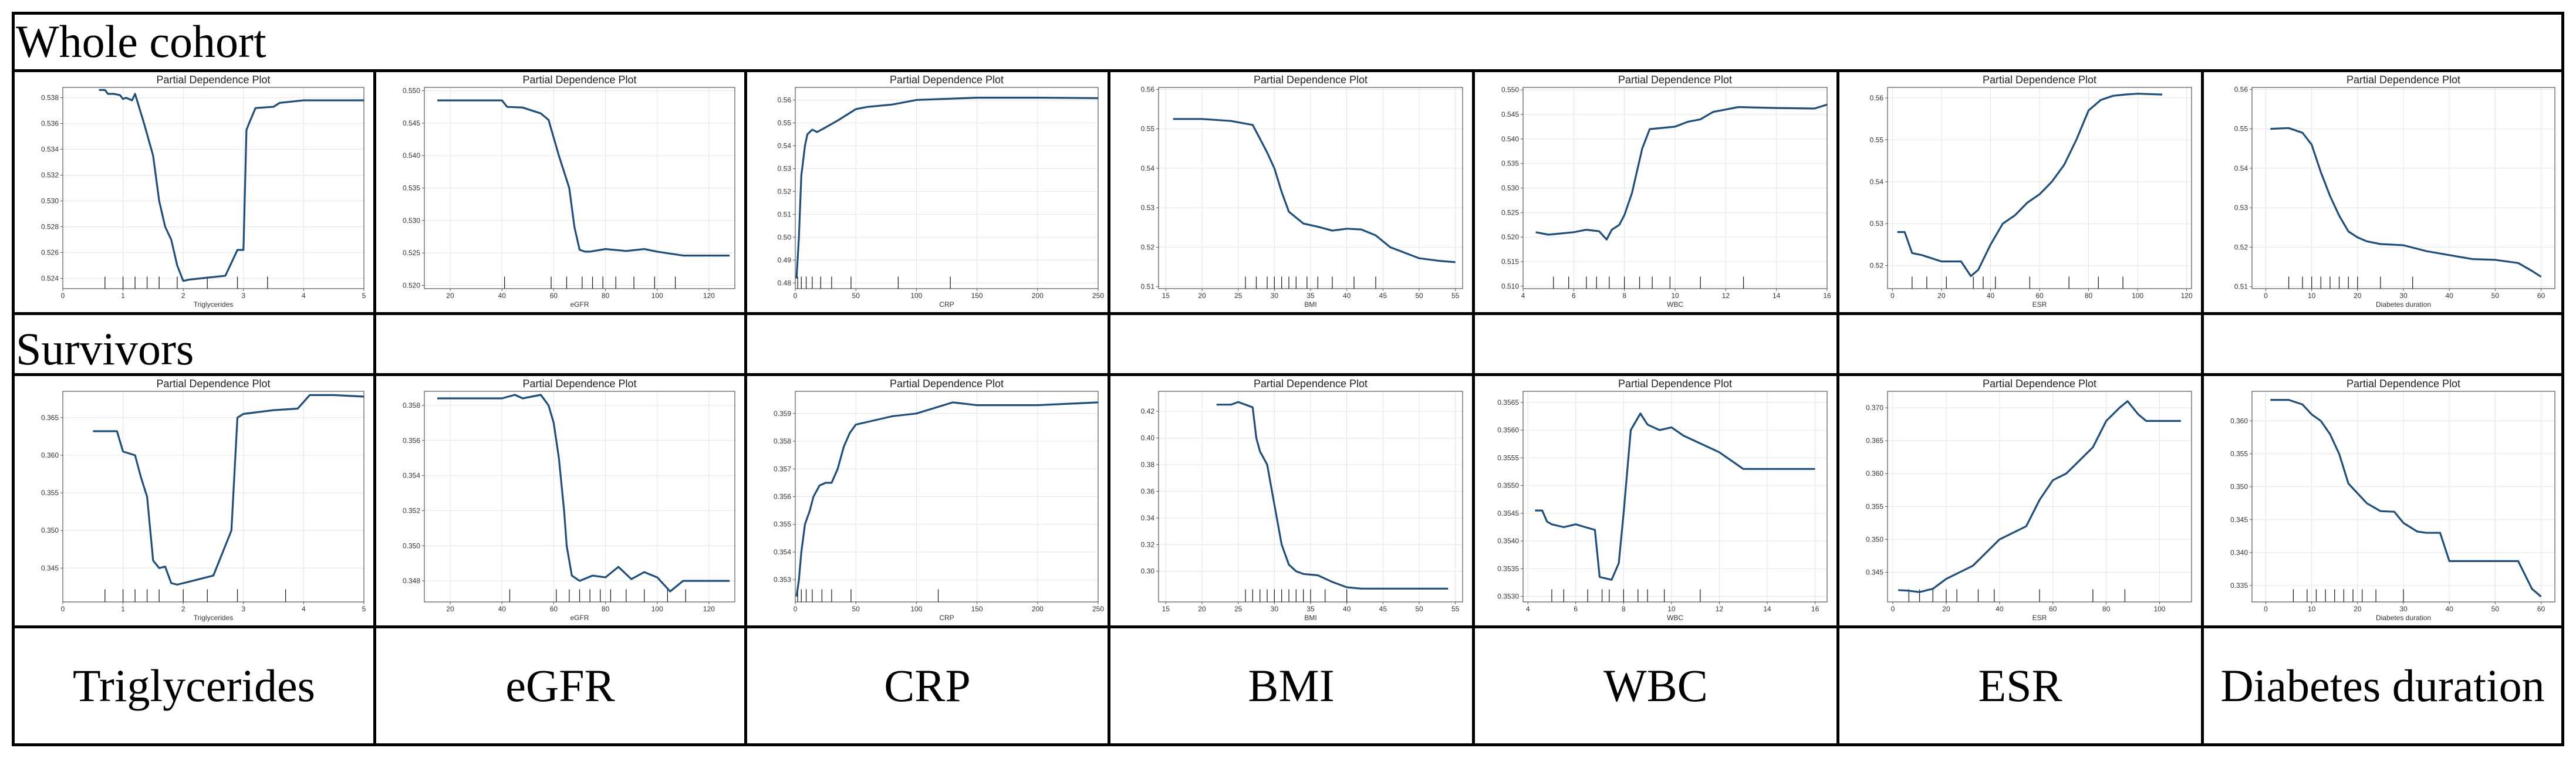 The image size is (2576, 758). Describe the element at coordinates (123, 609) in the screenshot. I see `x-tick-label: 1` at that location.